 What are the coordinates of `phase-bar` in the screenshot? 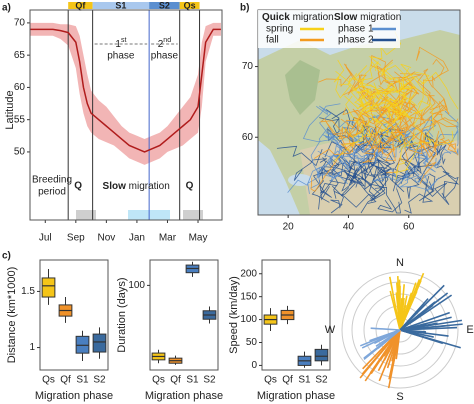 It's located at (164, 5).